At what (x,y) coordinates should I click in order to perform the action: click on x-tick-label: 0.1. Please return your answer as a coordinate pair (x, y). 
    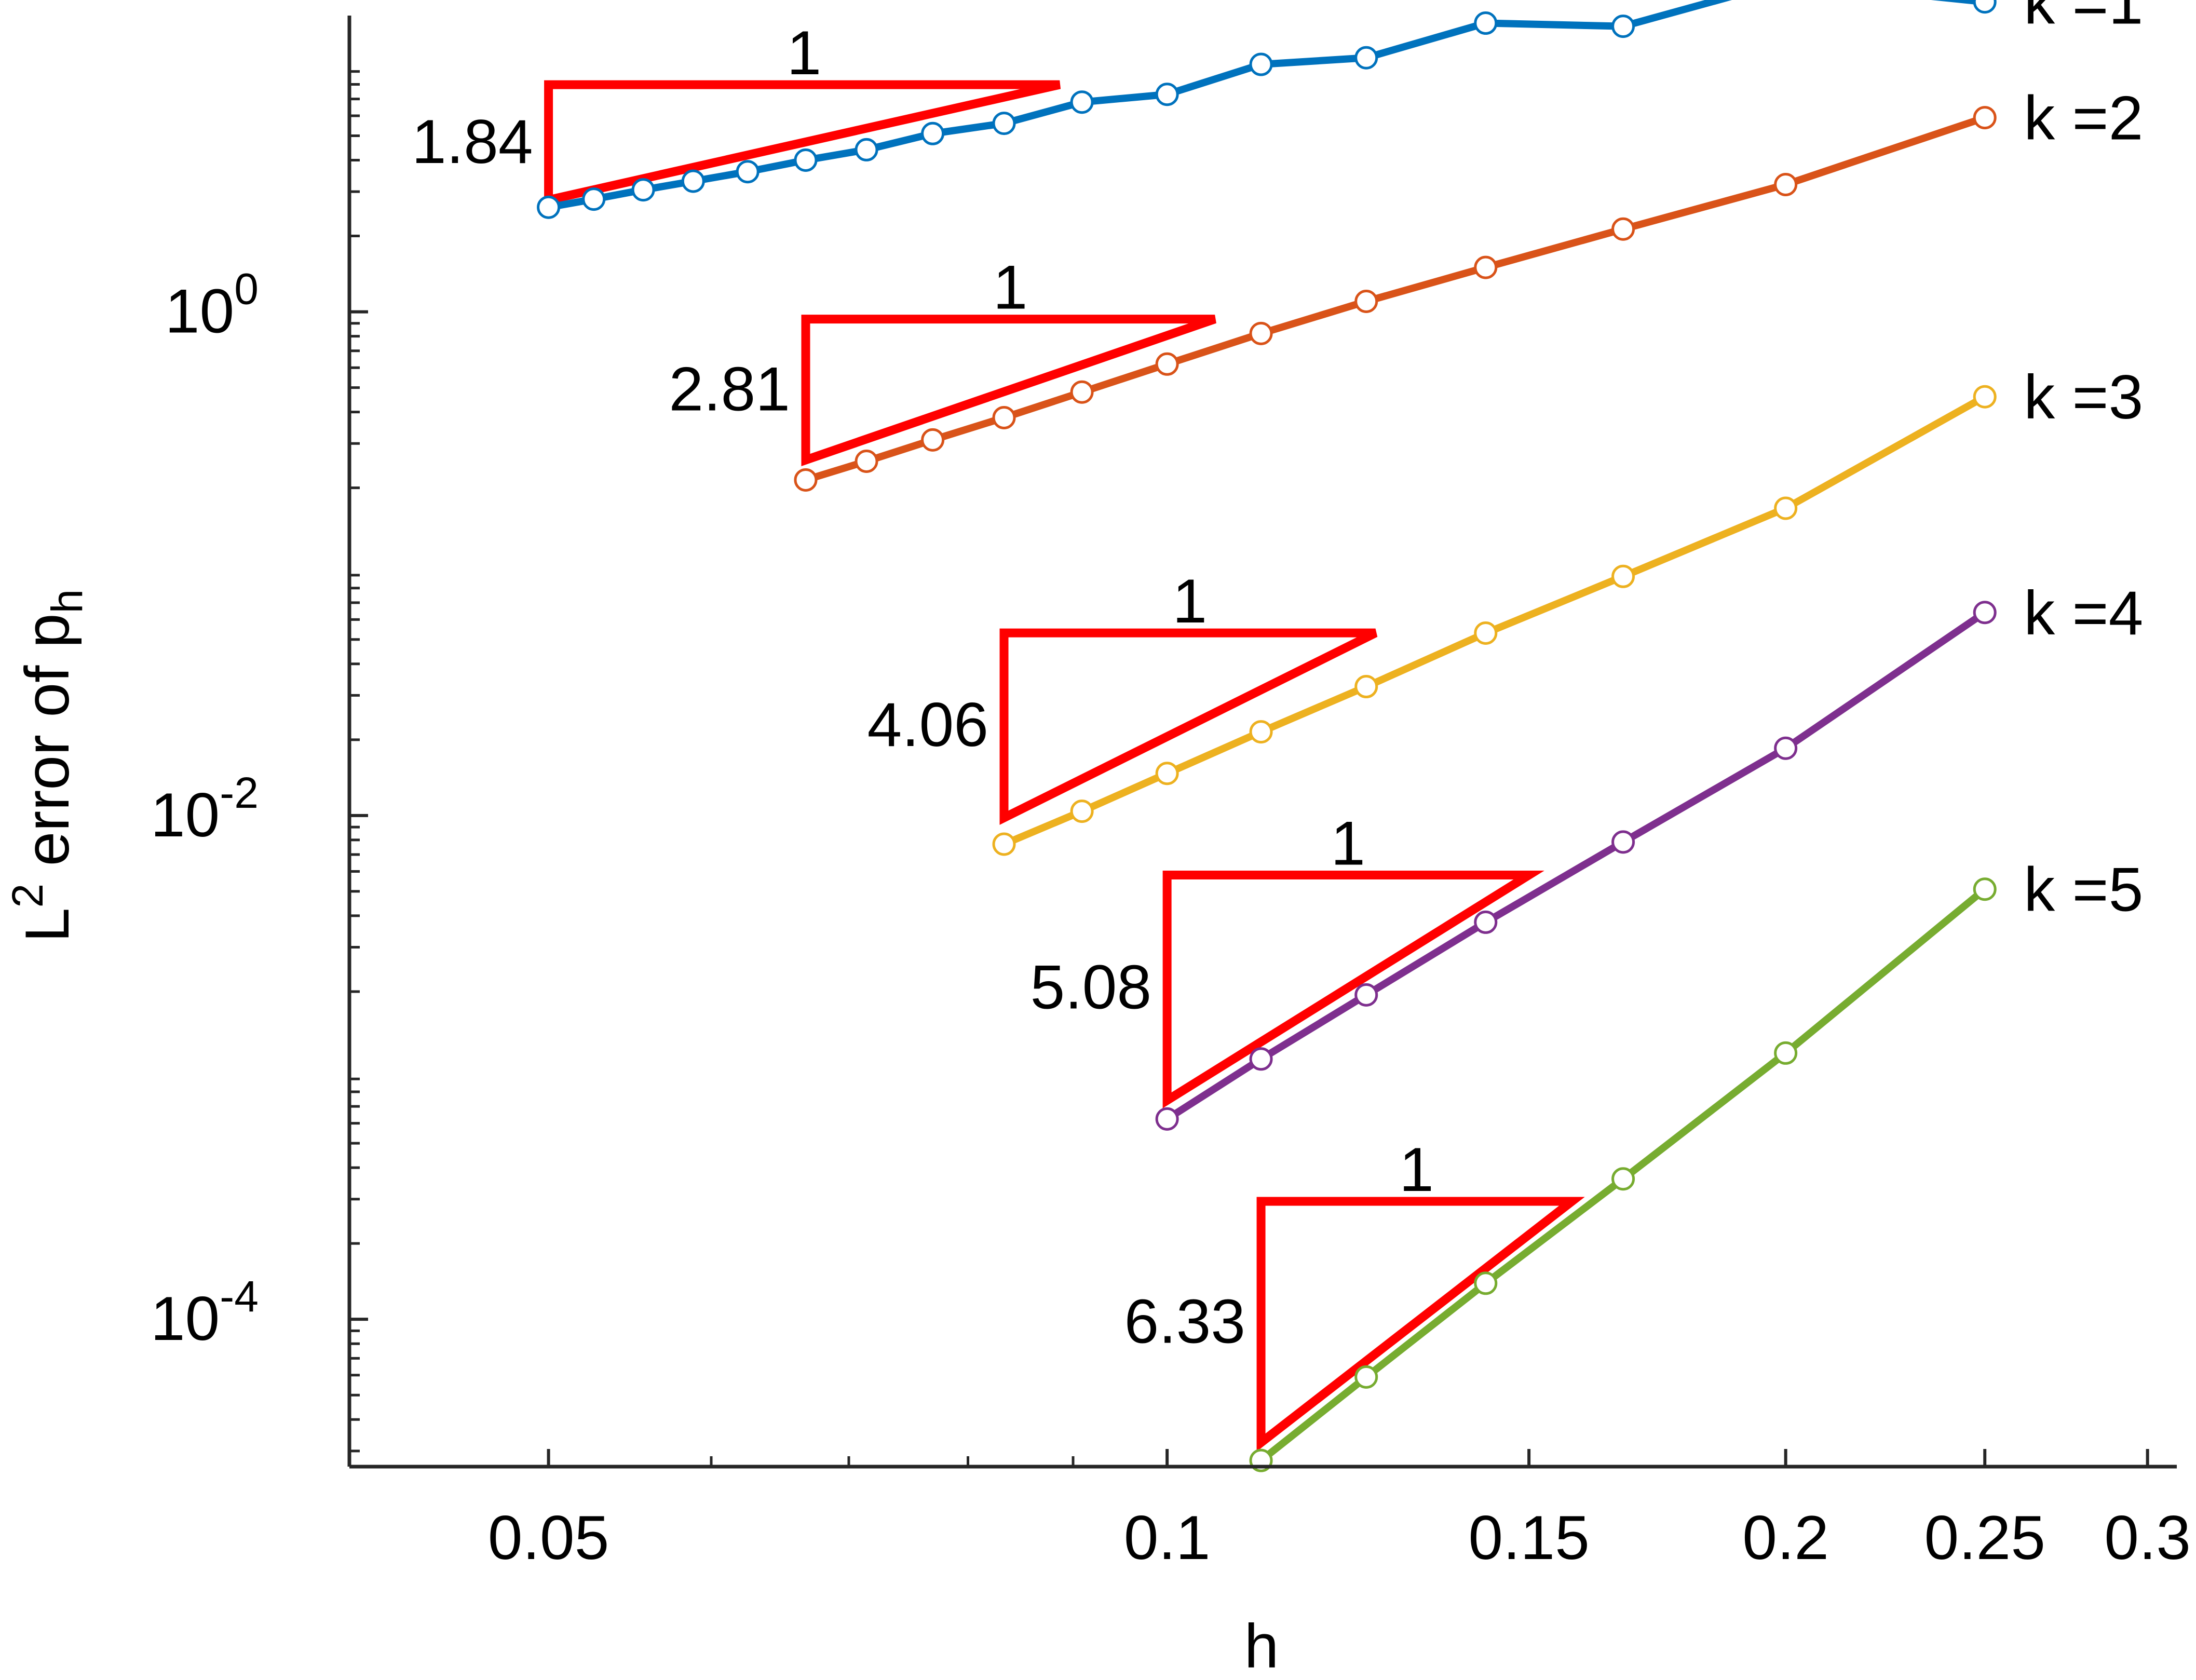
    Looking at the image, I should click on (1167, 1538).